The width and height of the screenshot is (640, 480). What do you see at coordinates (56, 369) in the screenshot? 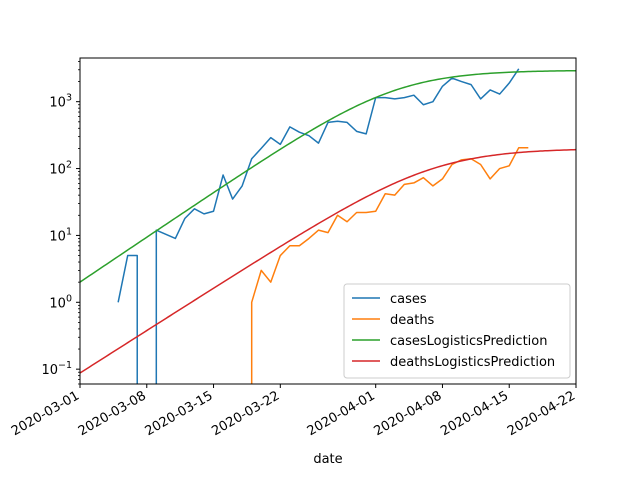
I see `y-tick-label: 10⁻¹` at bounding box center [56, 369].